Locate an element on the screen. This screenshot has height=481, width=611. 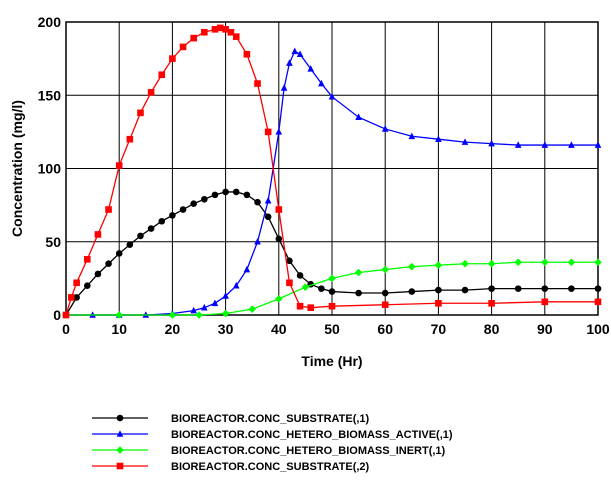
legend-label: BIOREACTOR.CONC_HETERO_BIOMASS_INERT(,1) is located at coordinates (308, 451).